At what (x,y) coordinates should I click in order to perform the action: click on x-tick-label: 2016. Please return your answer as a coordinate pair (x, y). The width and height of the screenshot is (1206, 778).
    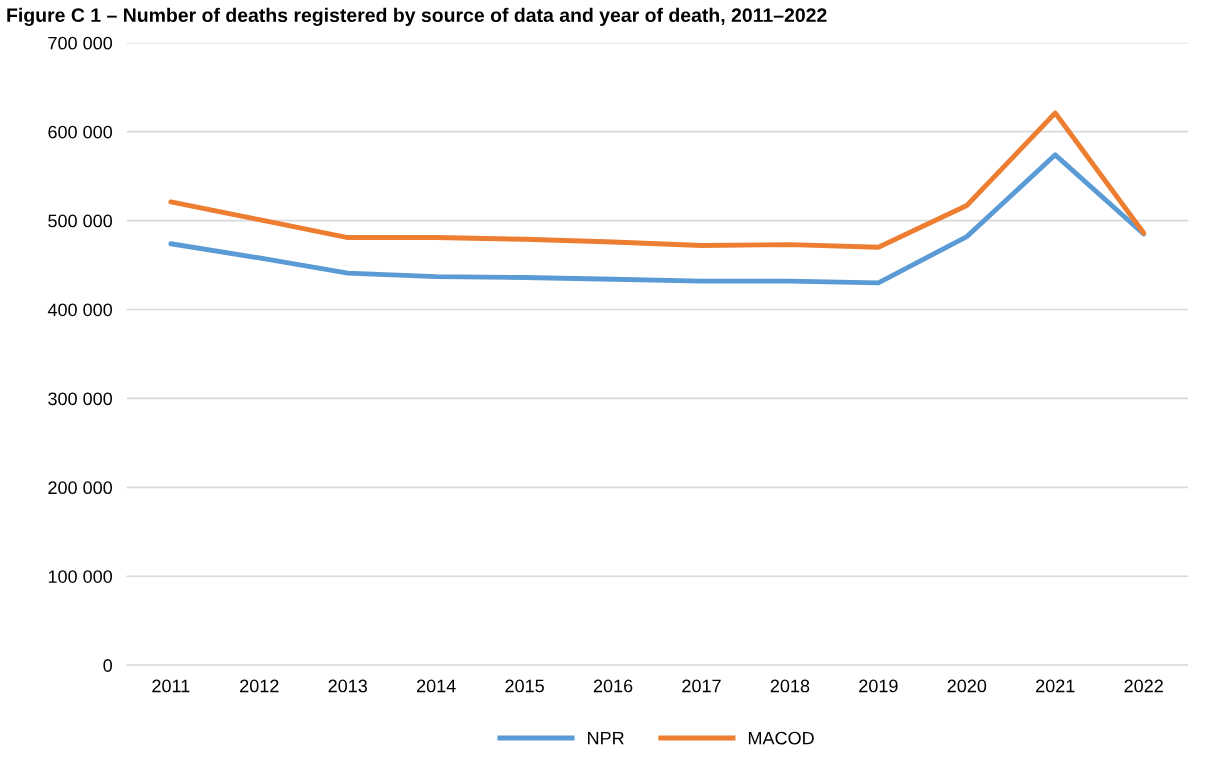
    Looking at the image, I should click on (613, 686).